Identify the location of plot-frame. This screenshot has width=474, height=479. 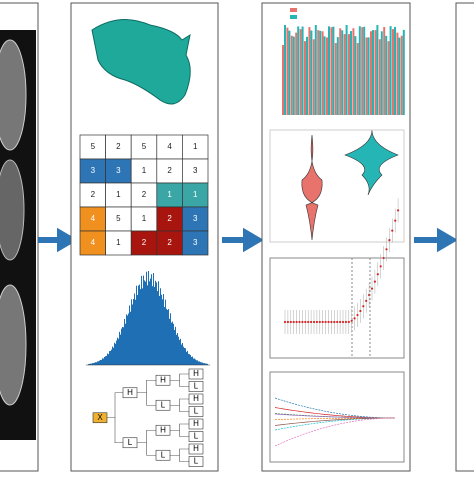
(337, 417).